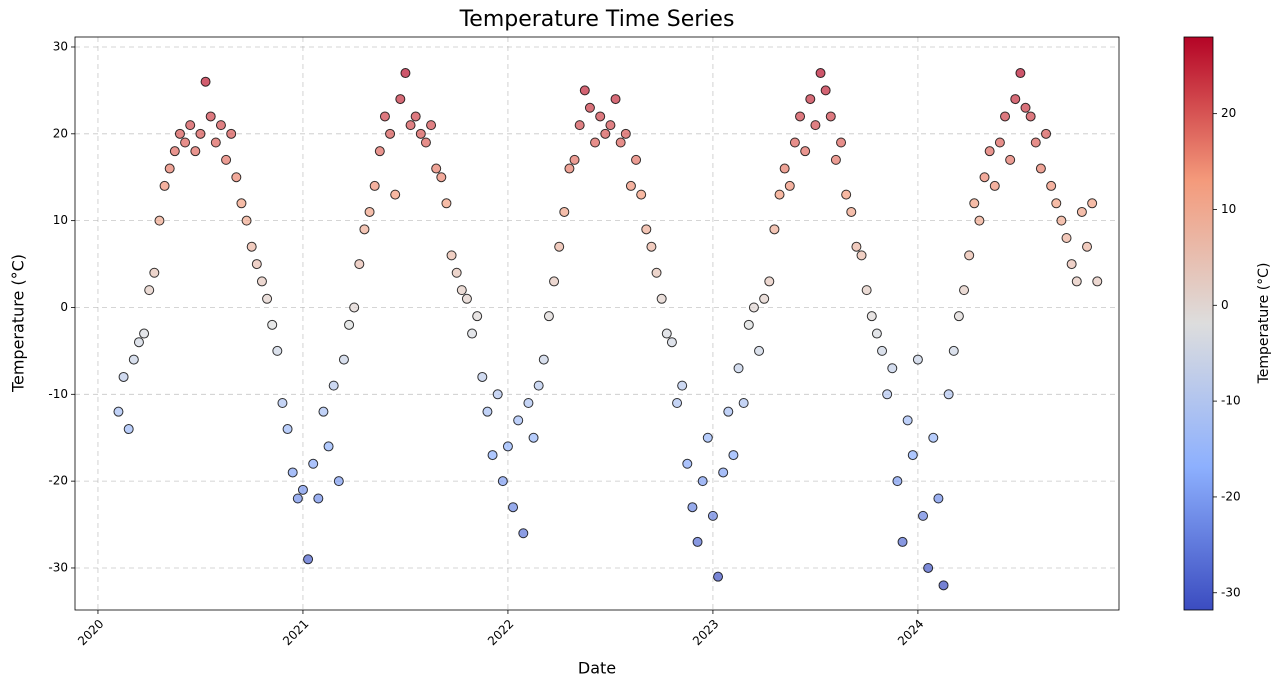 The width and height of the screenshot is (1285, 690). What do you see at coordinates (90, 632) in the screenshot?
I see `x-tick-label: 2020` at bounding box center [90, 632].